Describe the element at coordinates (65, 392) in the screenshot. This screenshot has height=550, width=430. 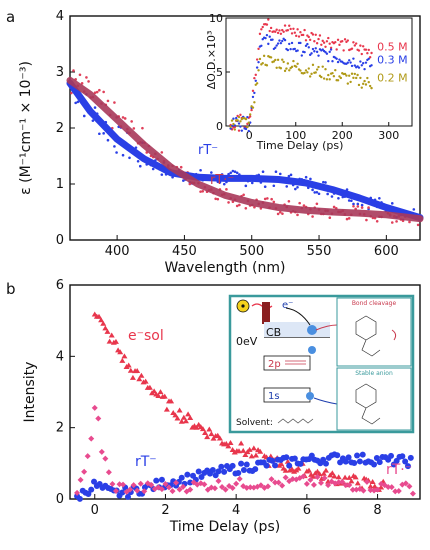
I see `panel-b-y-ticks: 0 2 4 6` at that location.